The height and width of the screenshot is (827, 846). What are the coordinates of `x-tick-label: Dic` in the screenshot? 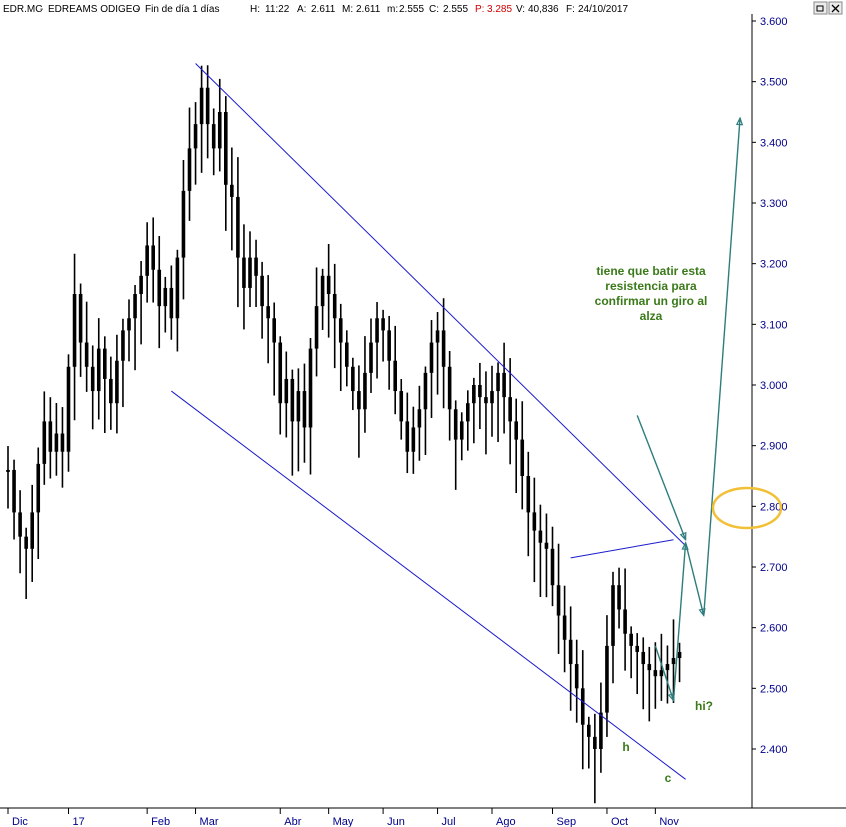 It's located at (20, 821).